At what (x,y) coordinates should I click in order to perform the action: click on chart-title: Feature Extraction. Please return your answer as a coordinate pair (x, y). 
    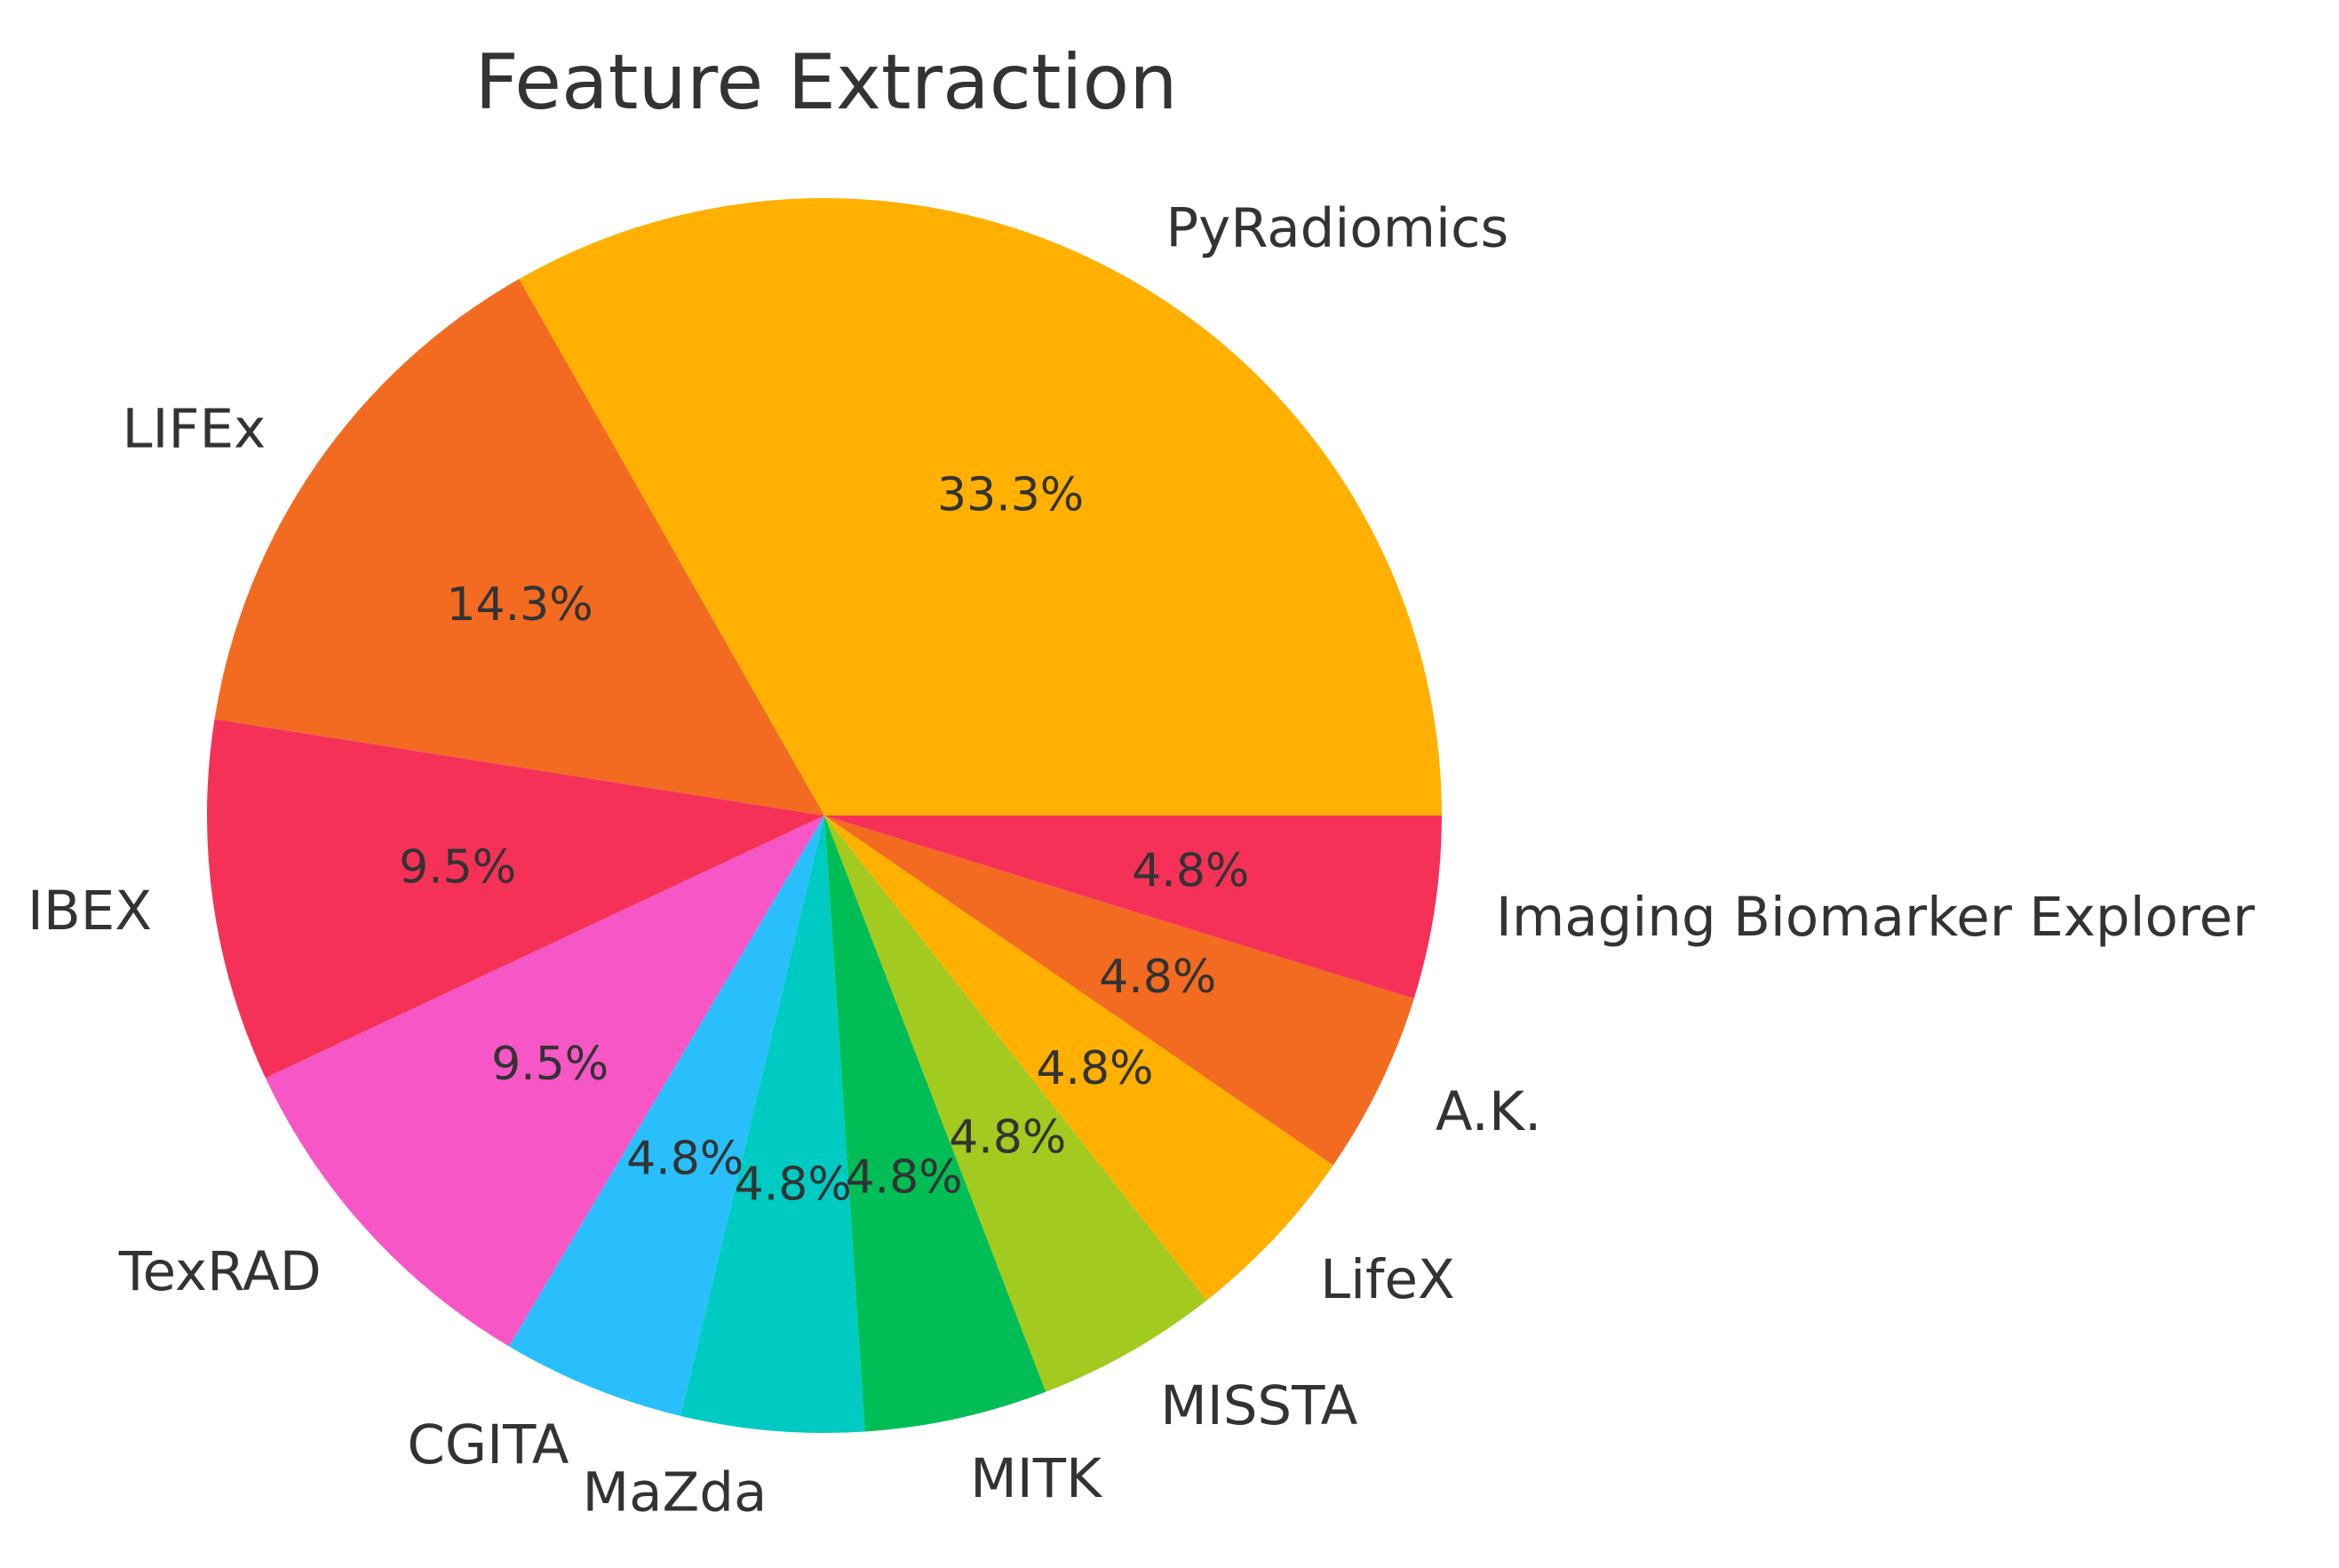
    Looking at the image, I should click on (825, 82).